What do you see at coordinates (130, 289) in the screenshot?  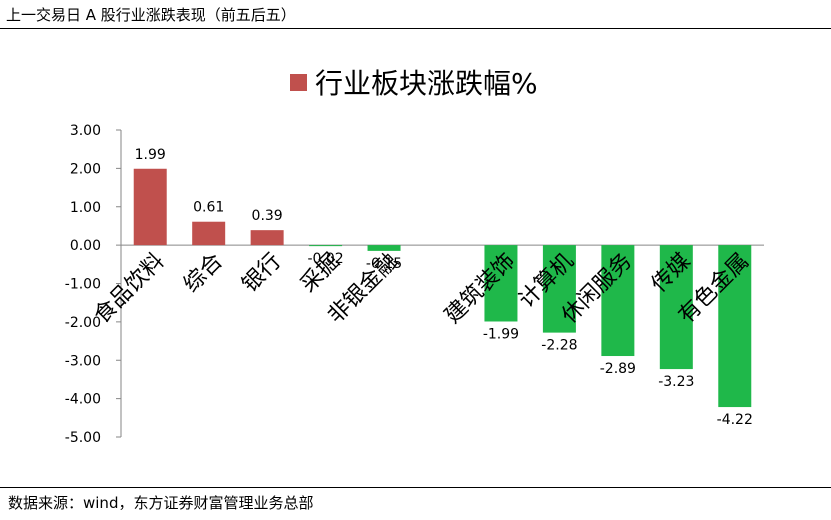 I see `x-tick-label: 食品饮料` at bounding box center [130, 289].